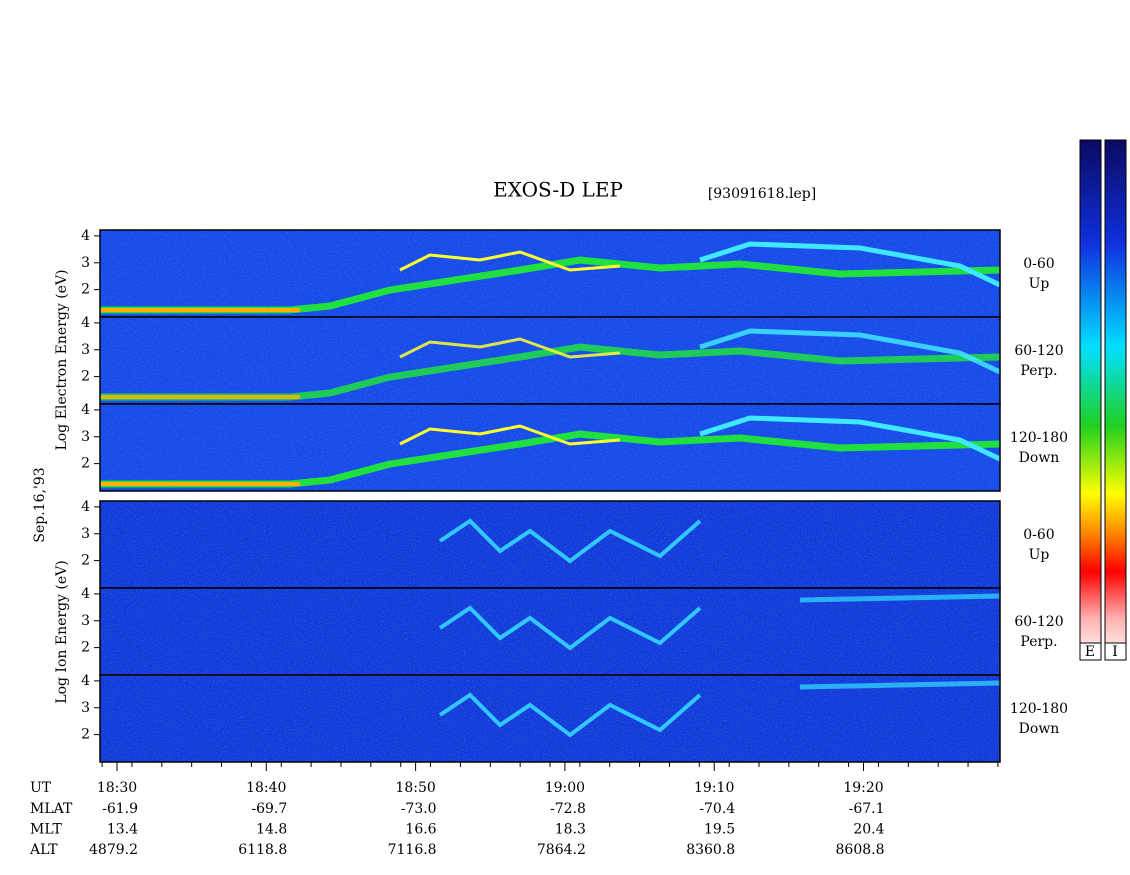  I want to click on ephemeris-value: -69.7, so click(269, 809).